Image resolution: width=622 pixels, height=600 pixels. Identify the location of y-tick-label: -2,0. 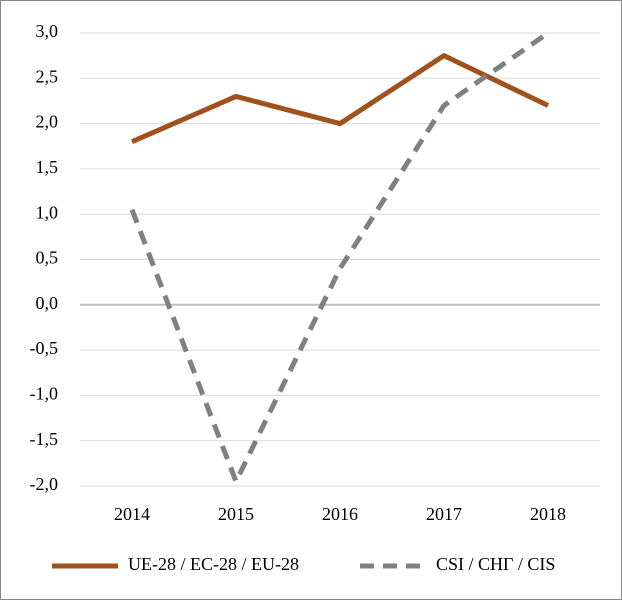
(44, 484).